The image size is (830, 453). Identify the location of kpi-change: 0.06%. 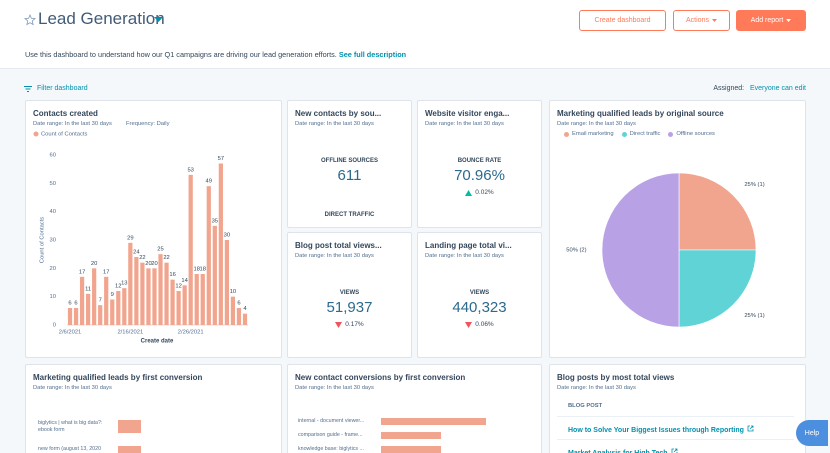
(479, 324).